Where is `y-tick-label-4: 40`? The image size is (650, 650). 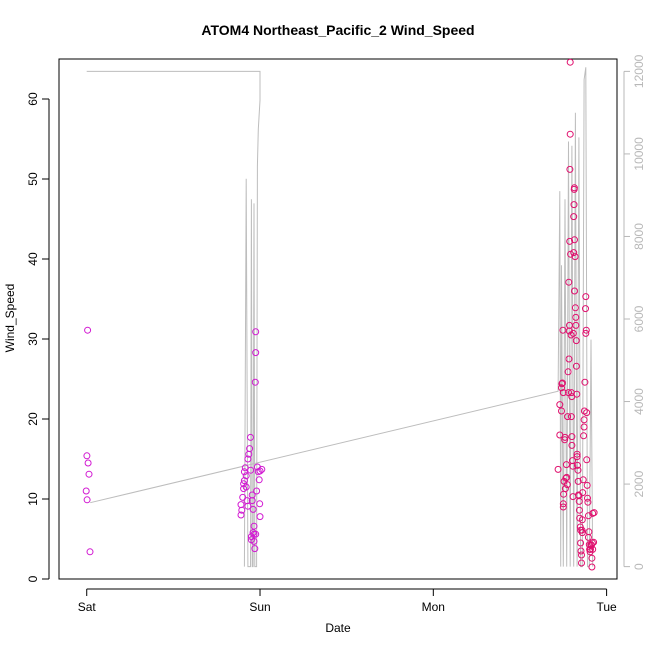 y-tick-label-4: 40 is located at coordinates (33, 259).